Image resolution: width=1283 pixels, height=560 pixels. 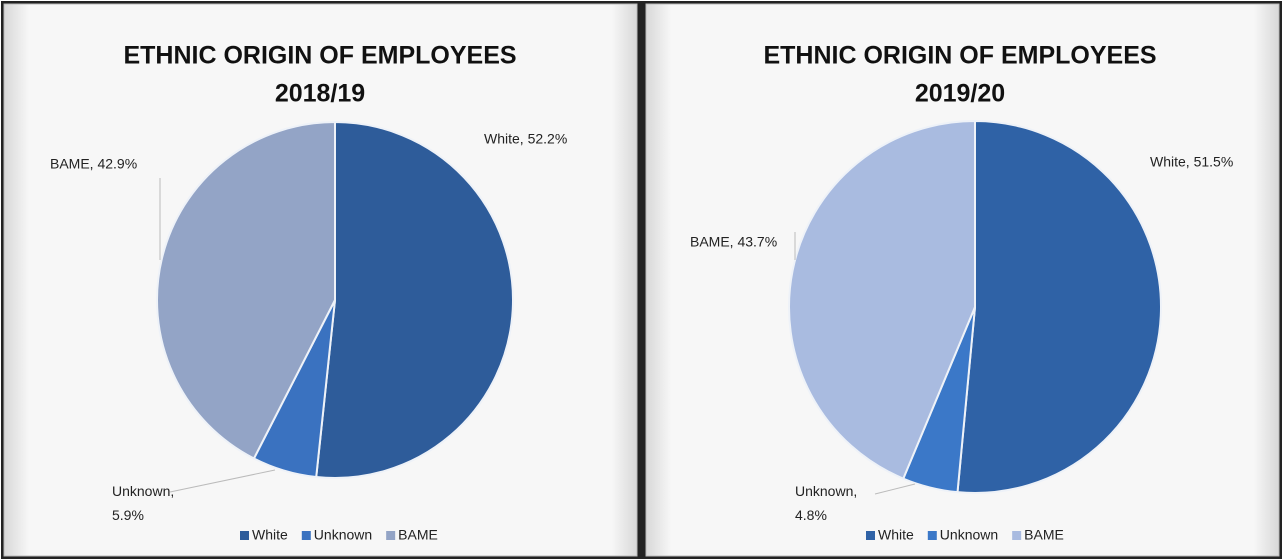 What do you see at coordinates (1191, 162) in the screenshot?
I see `data-label: White, 51.5%` at bounding box center [1191, 162].